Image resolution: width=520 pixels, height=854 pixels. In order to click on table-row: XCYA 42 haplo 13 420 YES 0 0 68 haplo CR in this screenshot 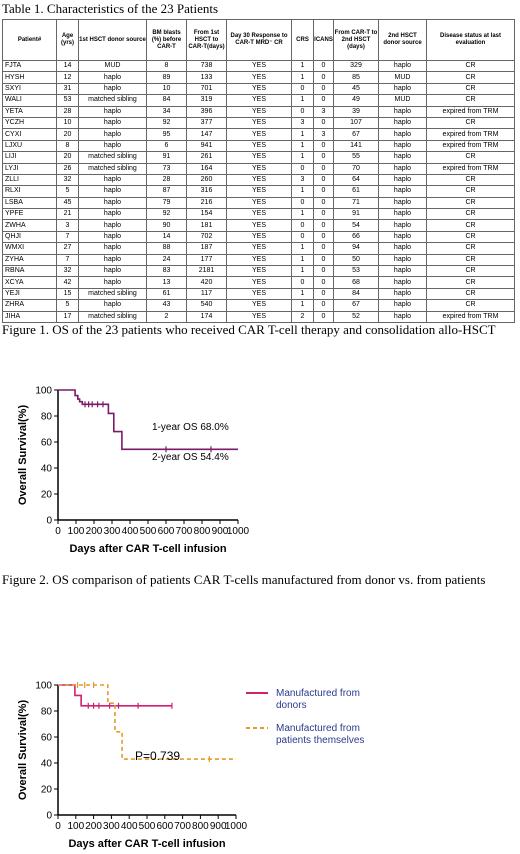, I will do `click(258, 282)`.